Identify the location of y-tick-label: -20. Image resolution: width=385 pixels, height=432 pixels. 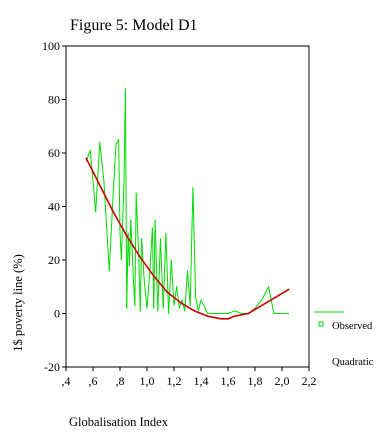
(52, 367).